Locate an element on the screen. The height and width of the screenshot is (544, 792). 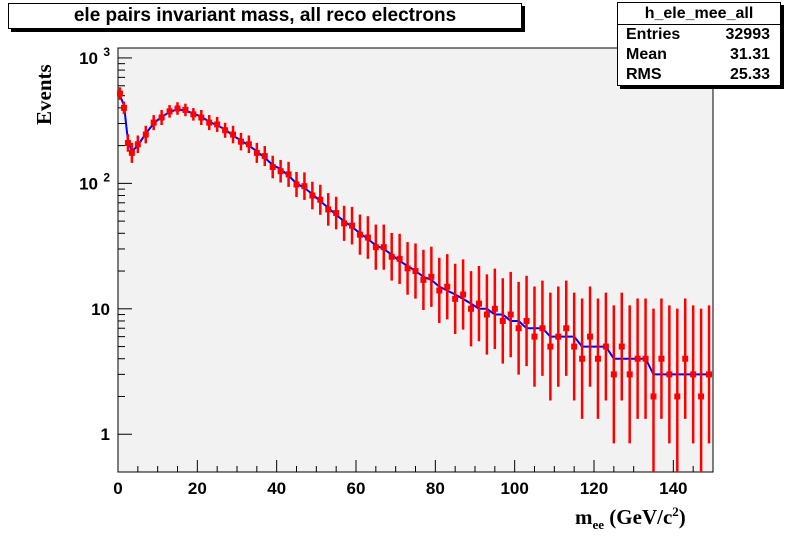
x-tick-label: 60 is located at coordinates (356, 488).